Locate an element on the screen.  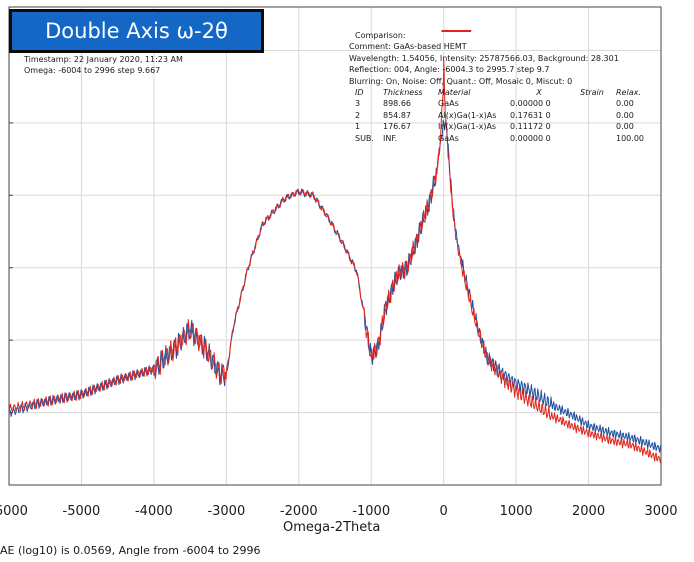
x-tick-label: -5000 is located at coordinates (82, 511).